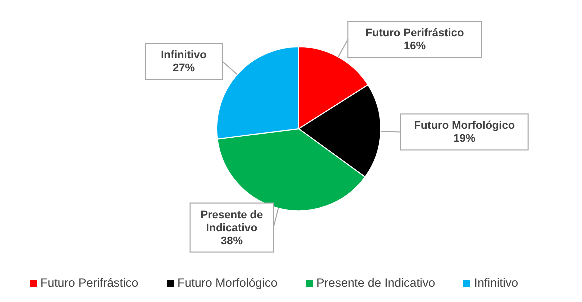 This screenshot has width=582, height=302. What do you see at coordinates (415, 46) in the screenshot?
I see `data-label: 16%` at bounding box center [415, 46].